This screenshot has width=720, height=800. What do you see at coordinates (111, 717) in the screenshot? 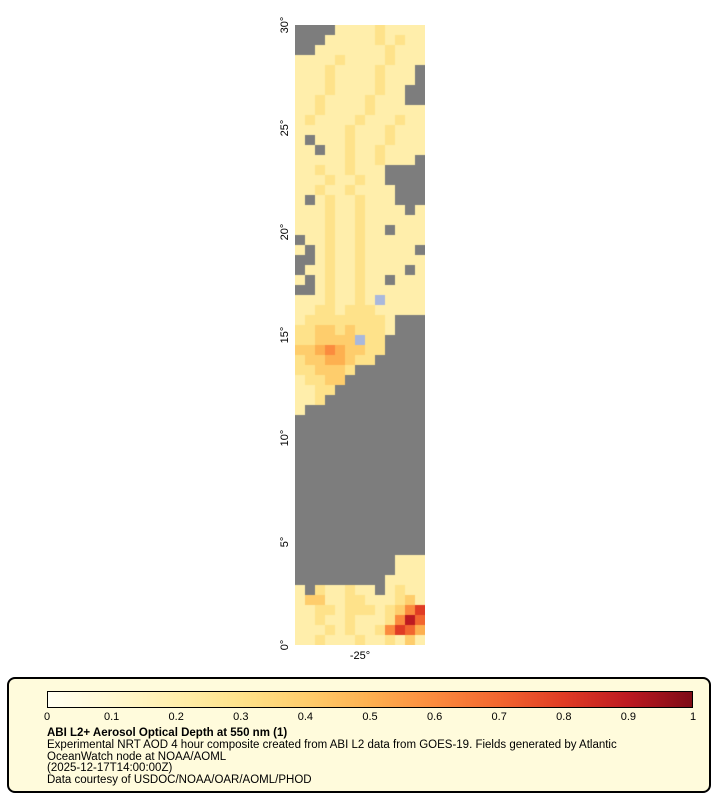
I see `colorbar-tick-label: 0.1` at bounding box center [111, 717].